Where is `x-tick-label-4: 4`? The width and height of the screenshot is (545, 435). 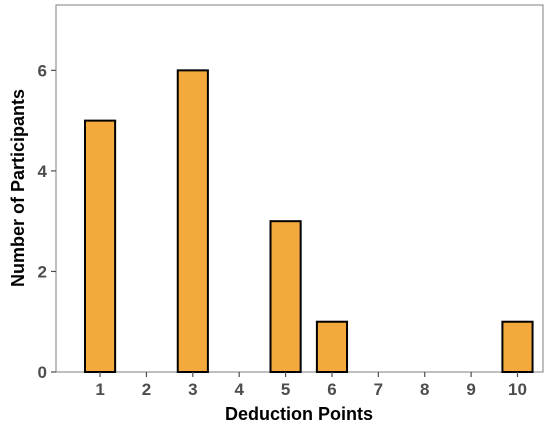
x-tick-label-4: 4 is located at coordinates (239, 389).